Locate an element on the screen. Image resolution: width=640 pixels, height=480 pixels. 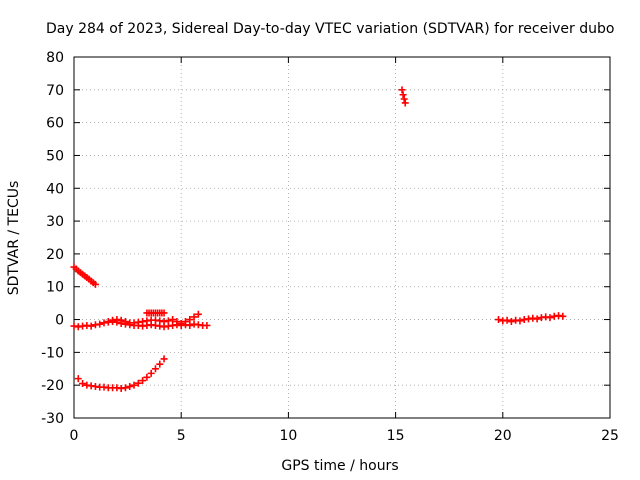
x-tick-label: 15 is located at coordinates (396, 436).